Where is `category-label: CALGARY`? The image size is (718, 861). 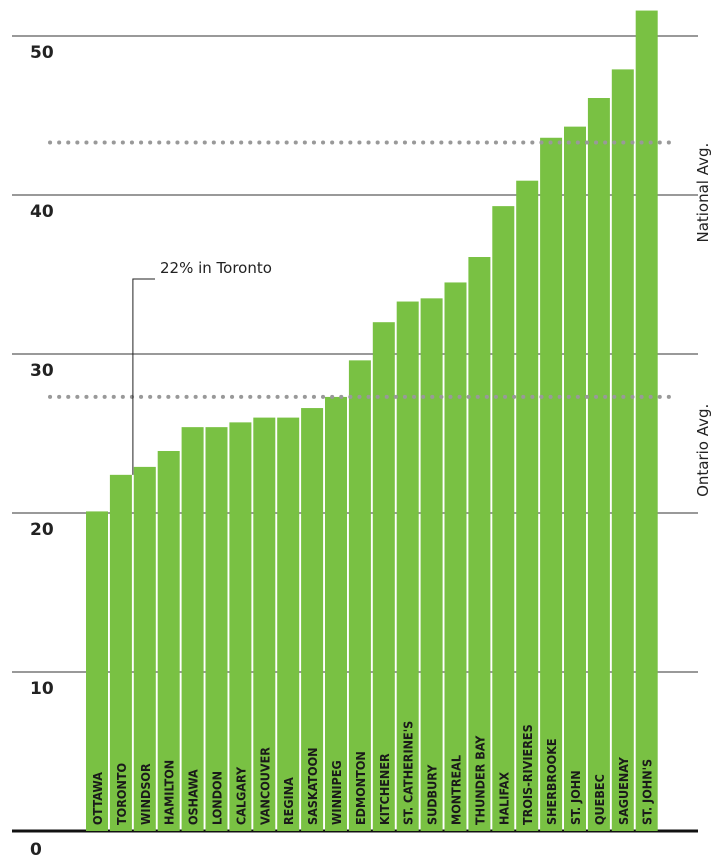 category-label: CALGARY is located at coordinates (240, 795).